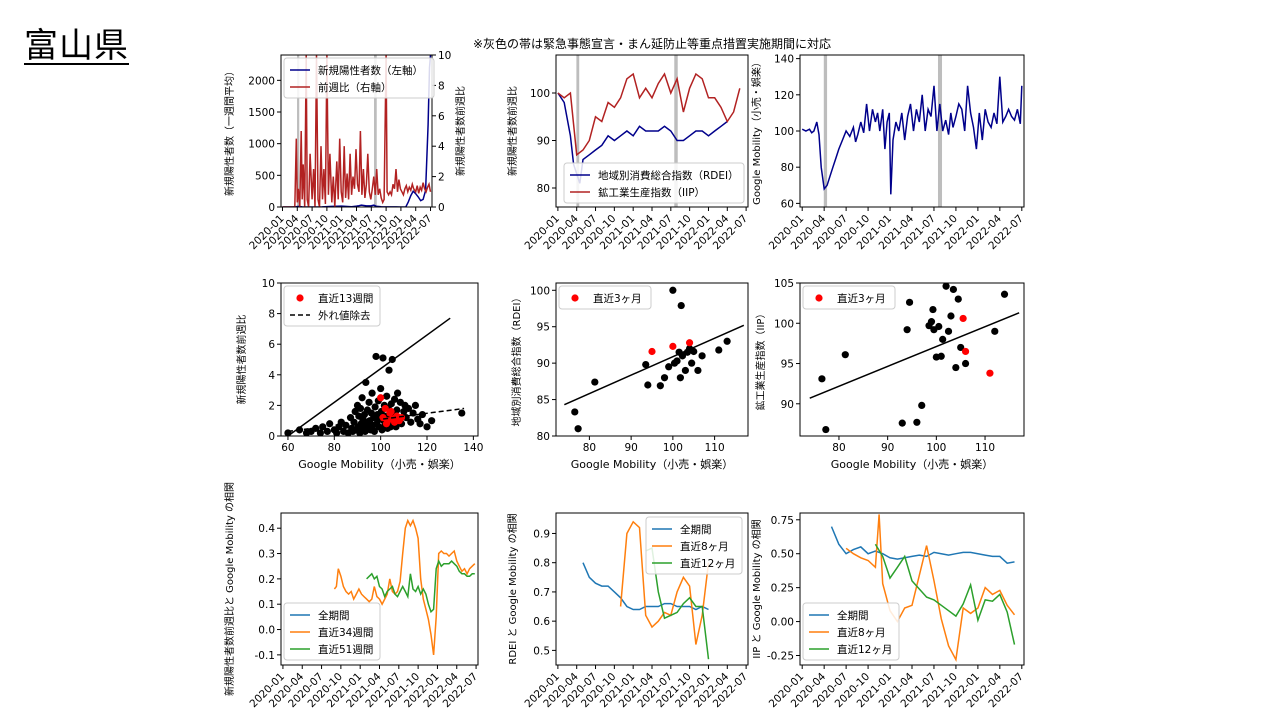  Describe the element at coordinates (444, 56) in the screenshot. I see `y2-tick-label: 10` at that location.